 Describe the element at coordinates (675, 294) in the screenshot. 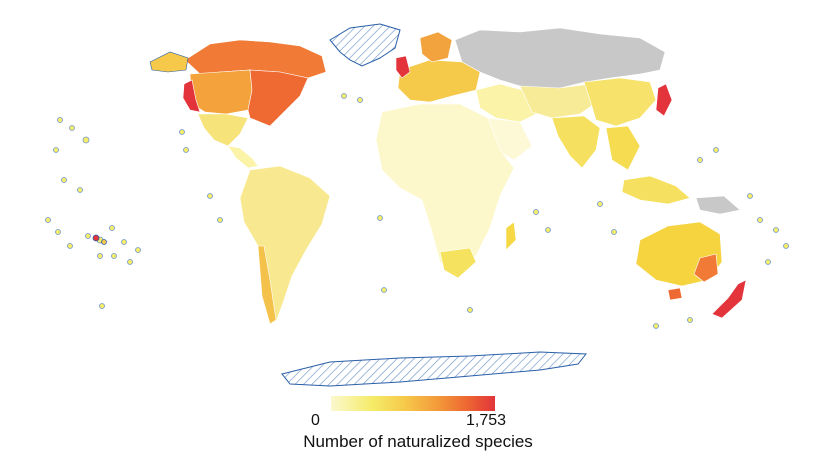

I see `tasmania-region` at that location.